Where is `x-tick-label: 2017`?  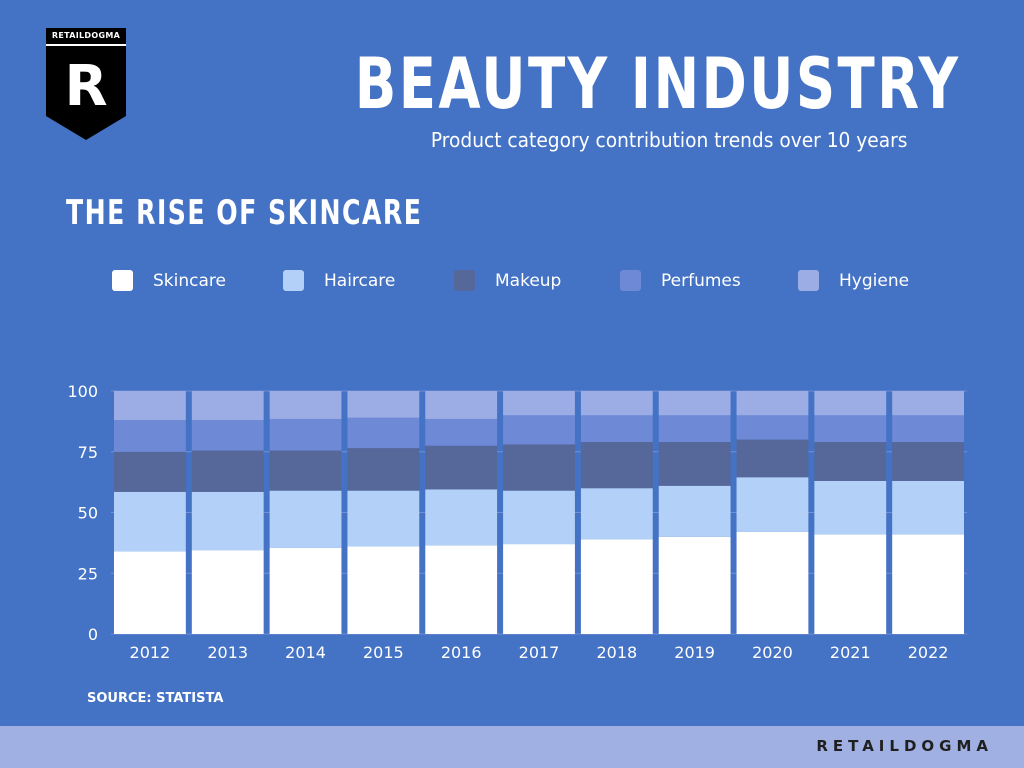
x-tick-label: 2017 is located at coordinates (539, 652).